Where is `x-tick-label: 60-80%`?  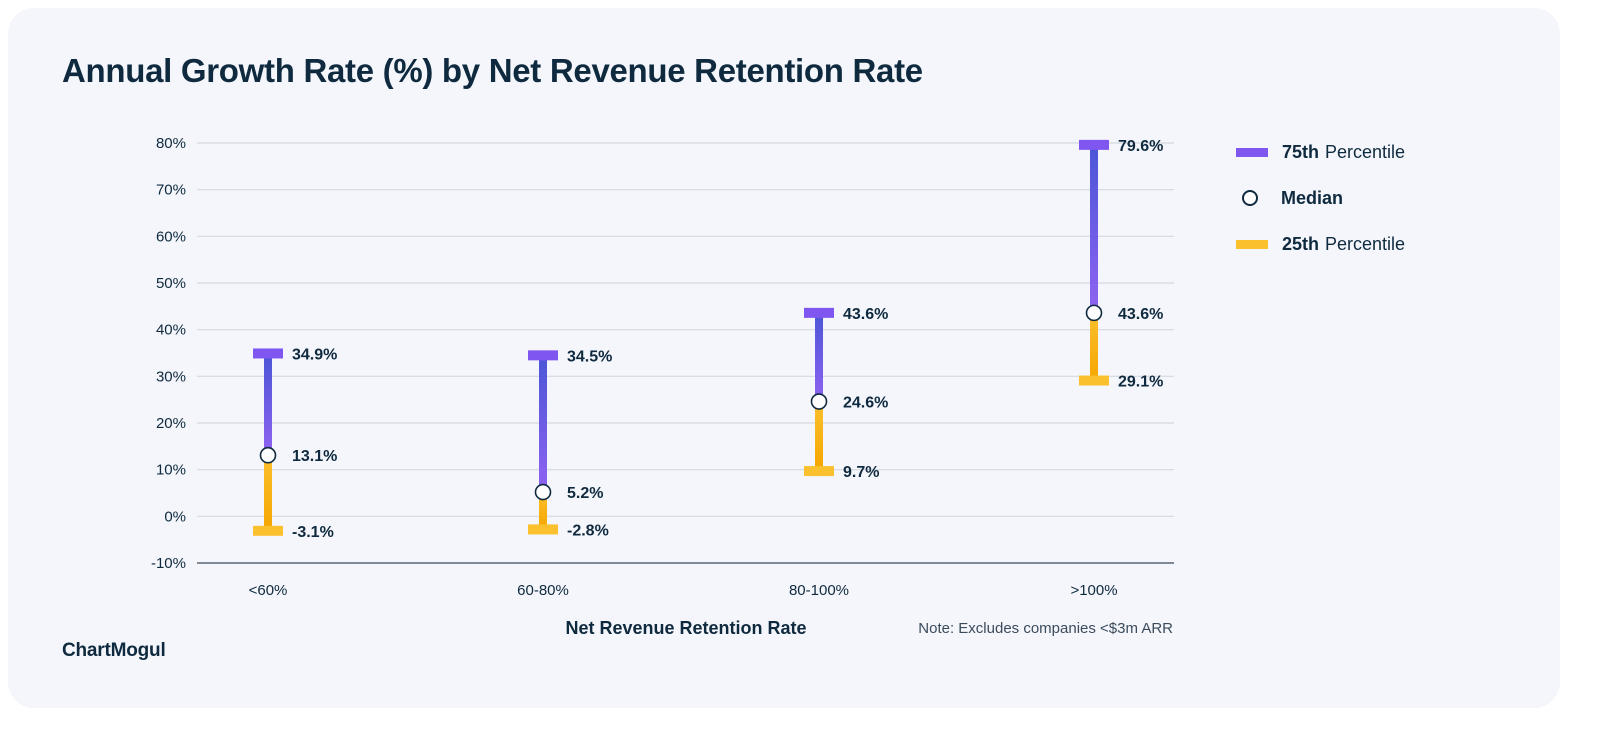
x-tick-label: 60-80% is located at coordinates (543, 590).